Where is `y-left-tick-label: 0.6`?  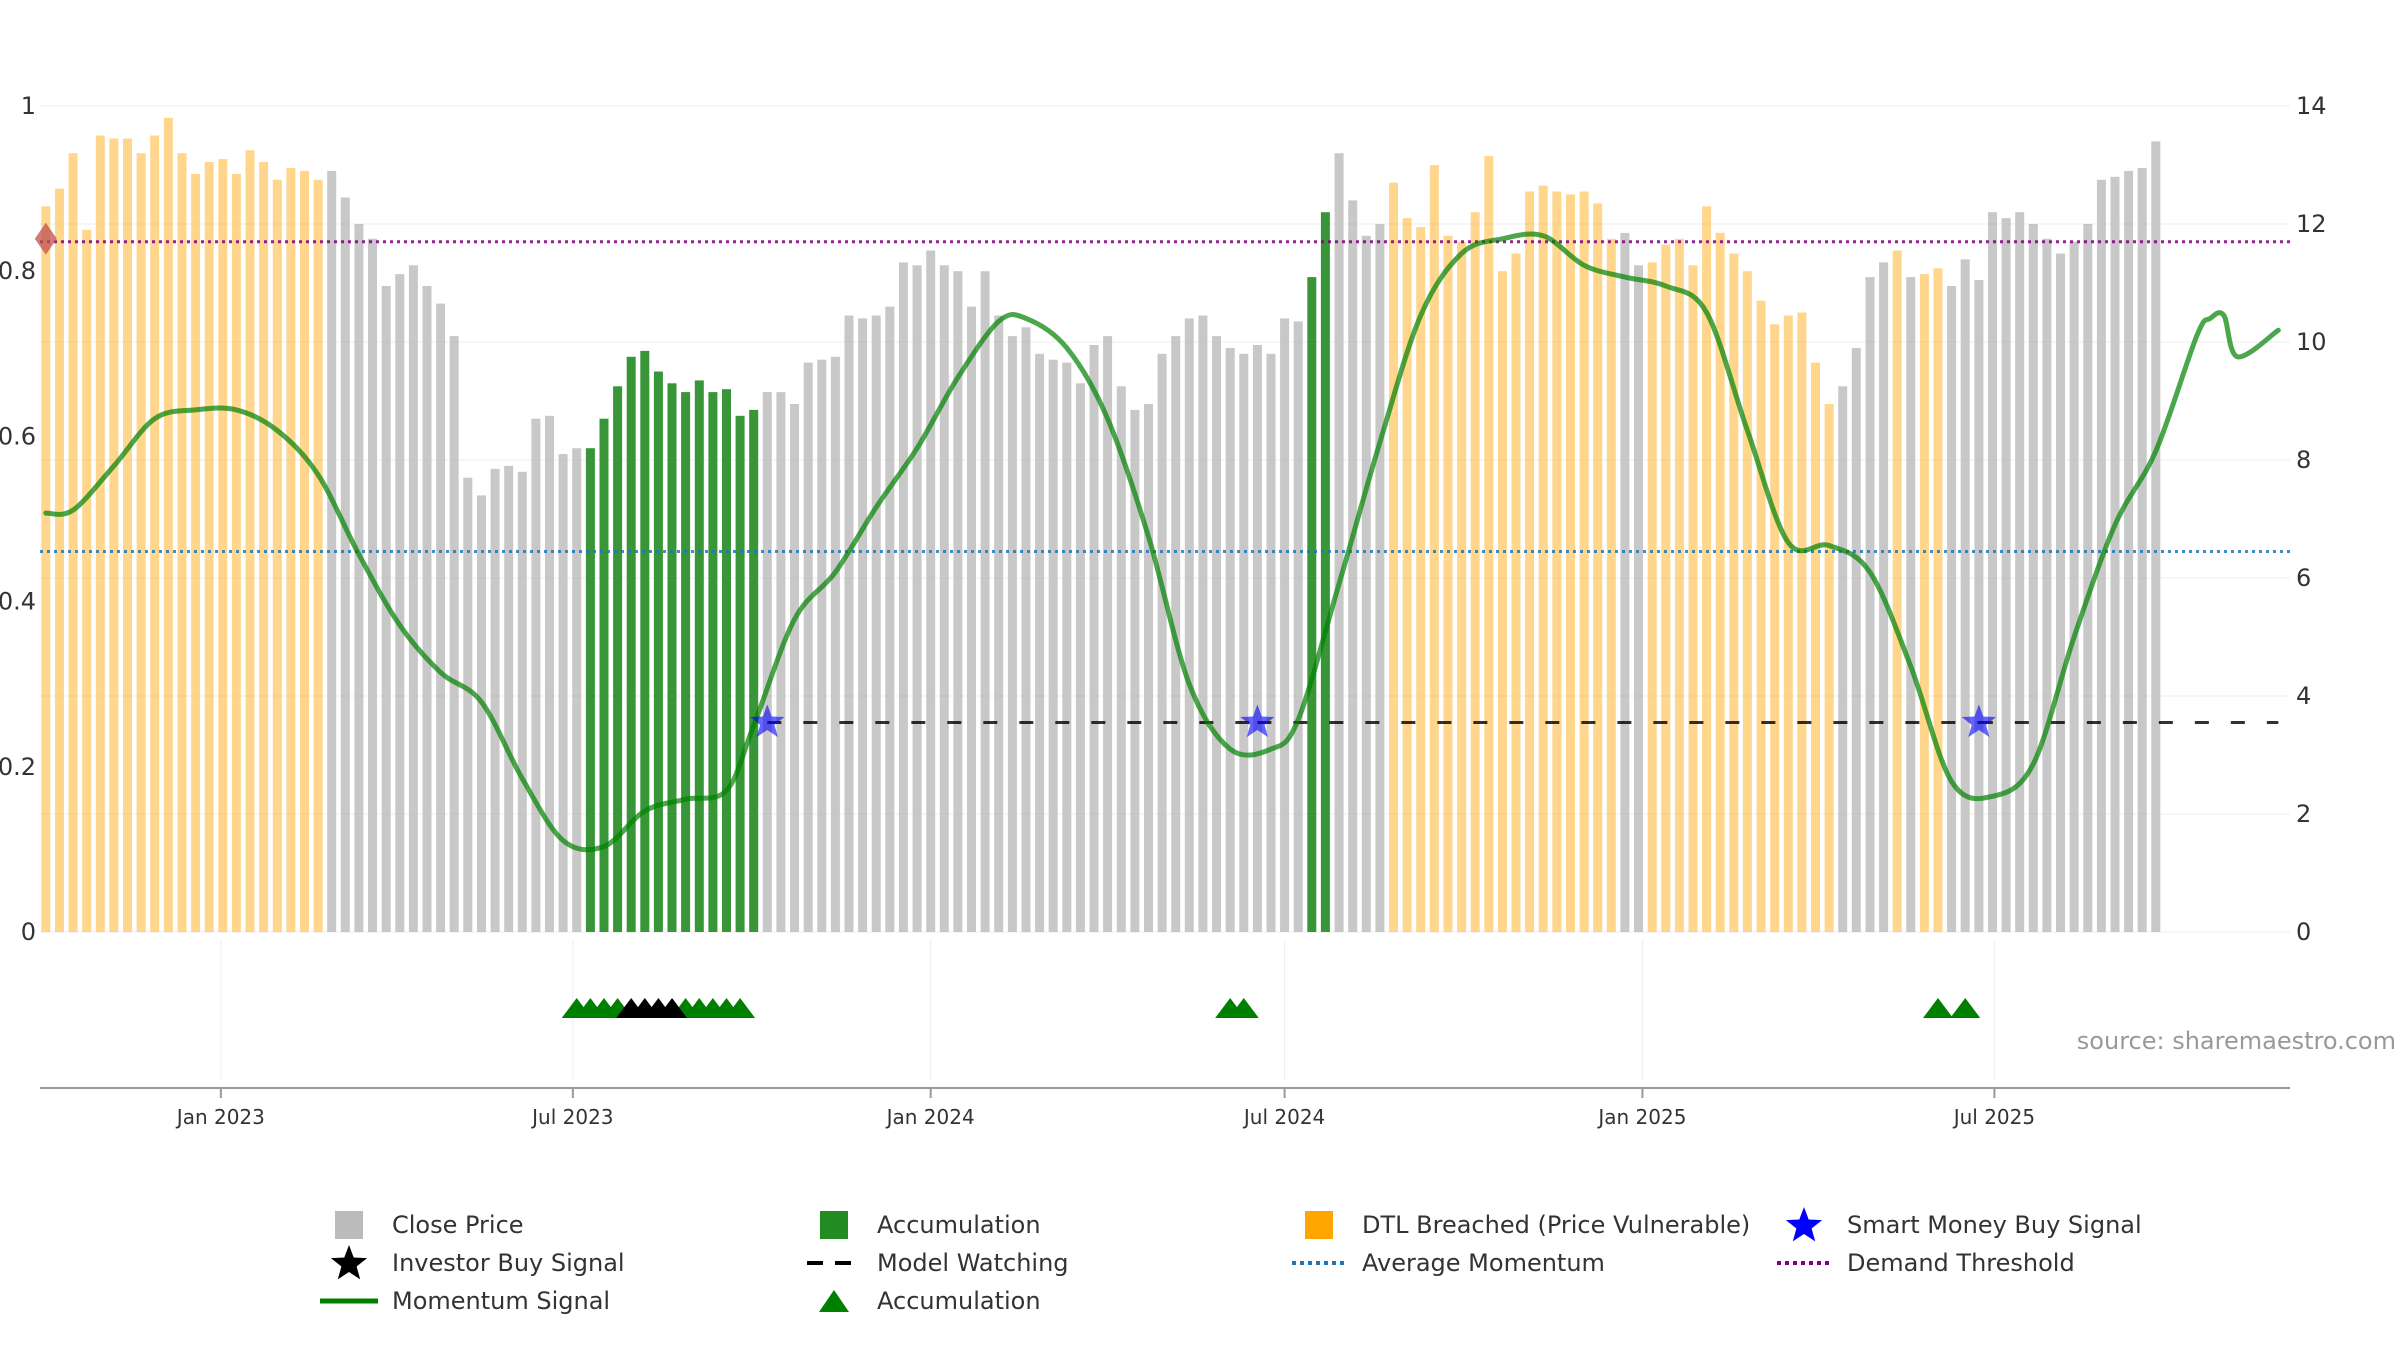
y-left-tick-label: 0.6 is located at coordinates (18, 436).